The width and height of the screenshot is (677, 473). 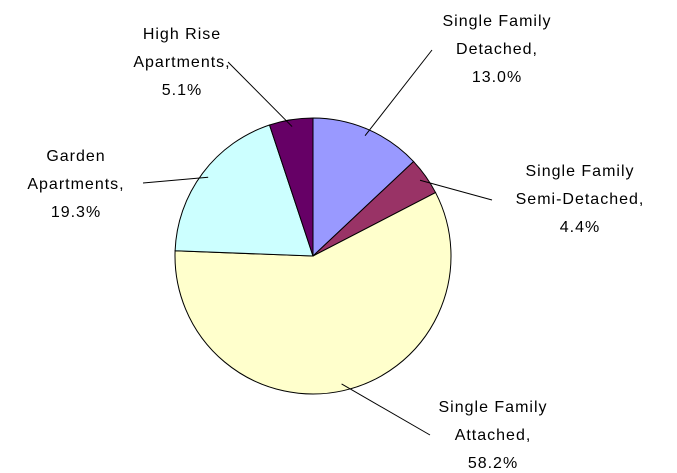 What do you see at coordinates (577, 185) in the screenshot?
I see `label-category: Single Family Semi-Detached` at bounding box center [577, 185].